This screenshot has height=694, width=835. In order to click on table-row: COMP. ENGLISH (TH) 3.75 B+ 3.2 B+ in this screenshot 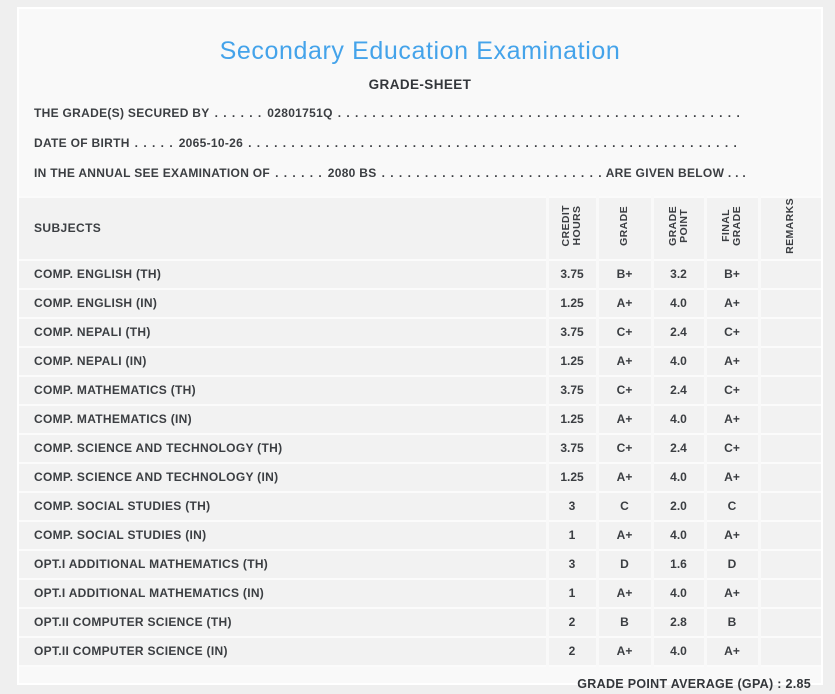, I will do `click(420, 274)`.